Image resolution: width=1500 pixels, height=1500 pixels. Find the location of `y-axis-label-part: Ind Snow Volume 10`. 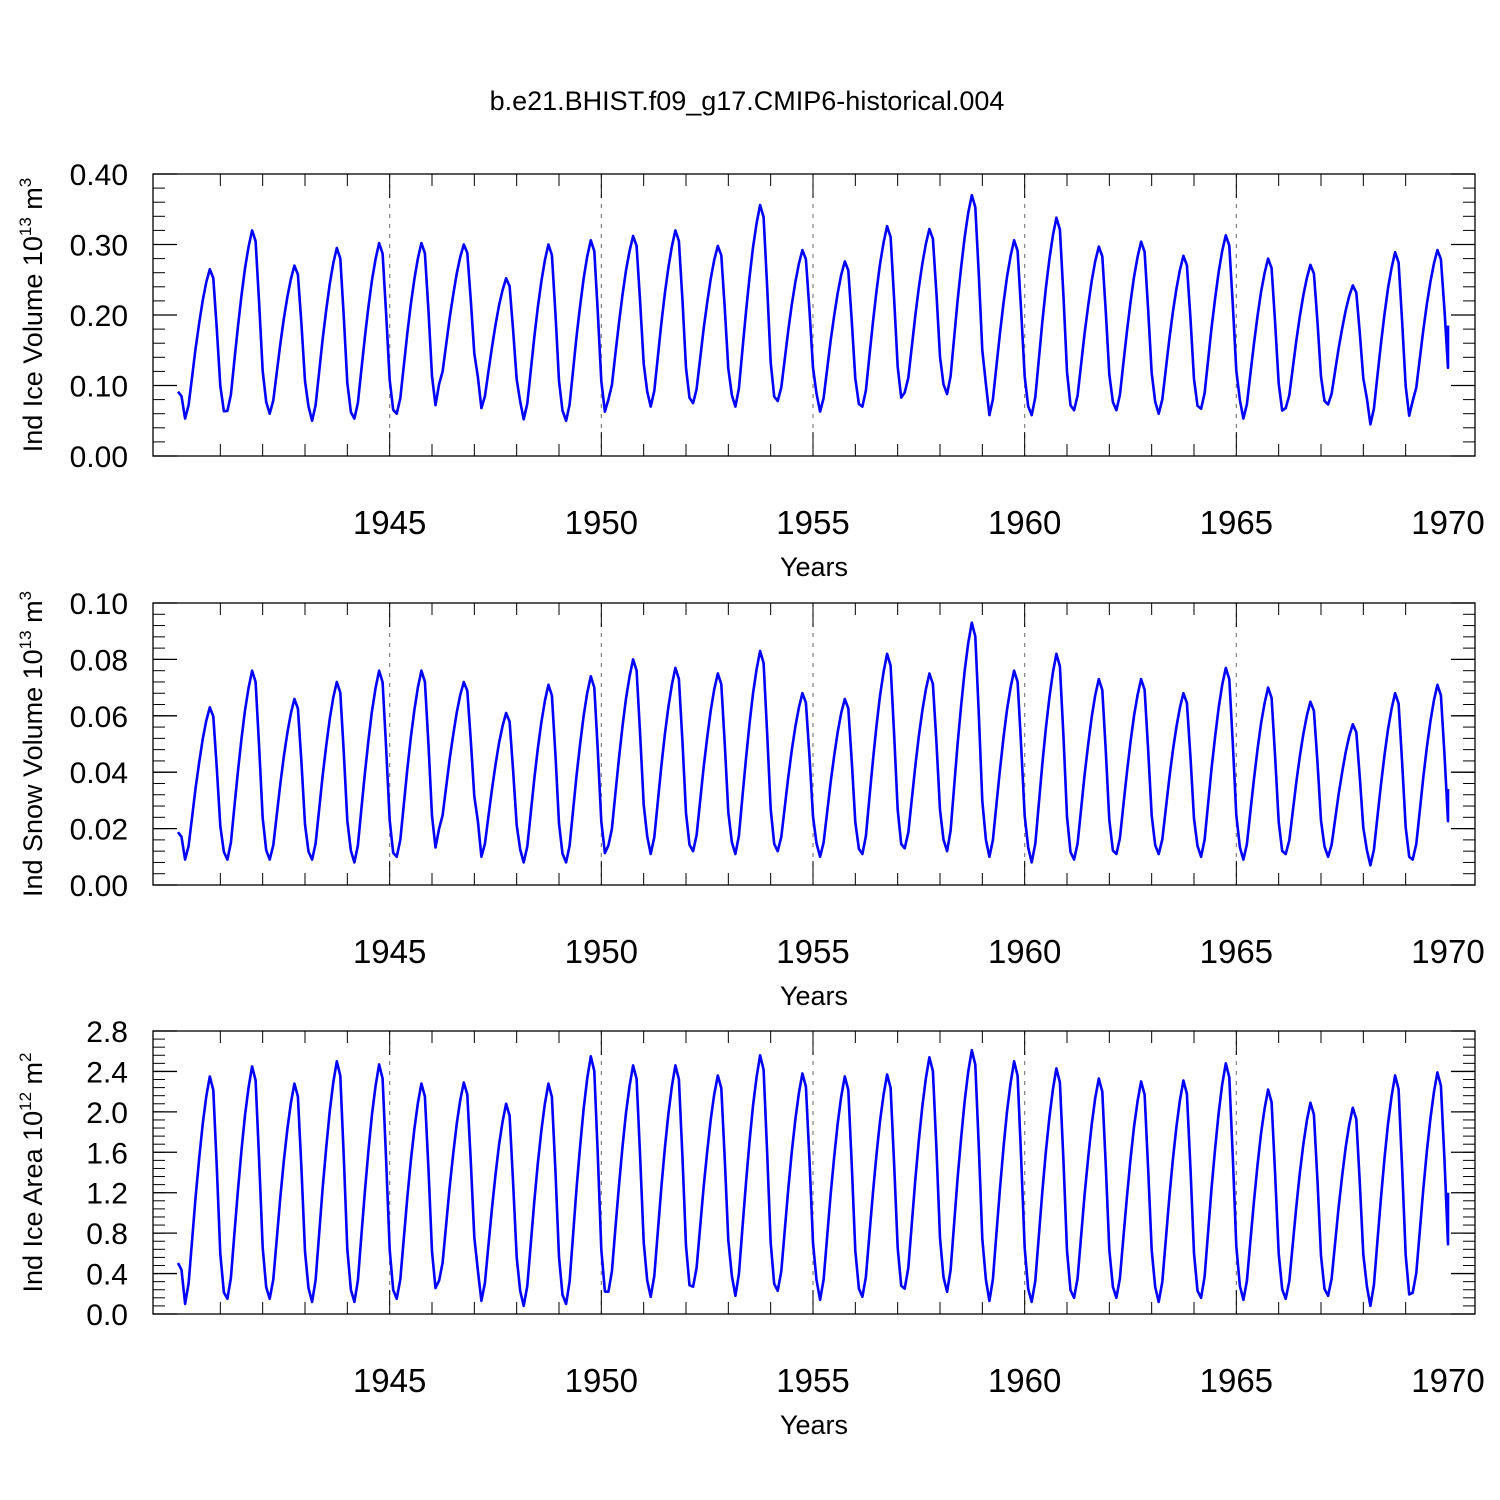

y-axis-label-part: Ind Snow Volume 10 is located at coordinates (33, 773).